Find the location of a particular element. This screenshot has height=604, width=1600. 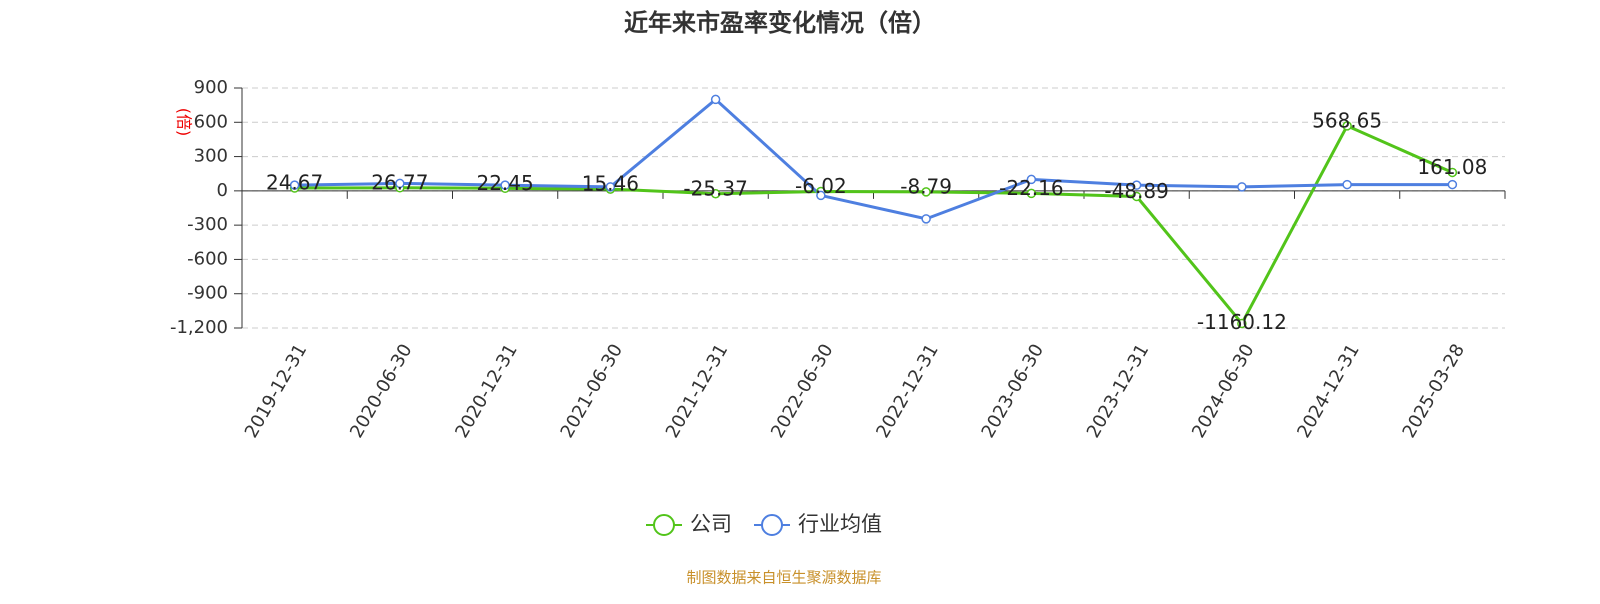

y-tick-label: -600 is located at coordinates (207, 258).